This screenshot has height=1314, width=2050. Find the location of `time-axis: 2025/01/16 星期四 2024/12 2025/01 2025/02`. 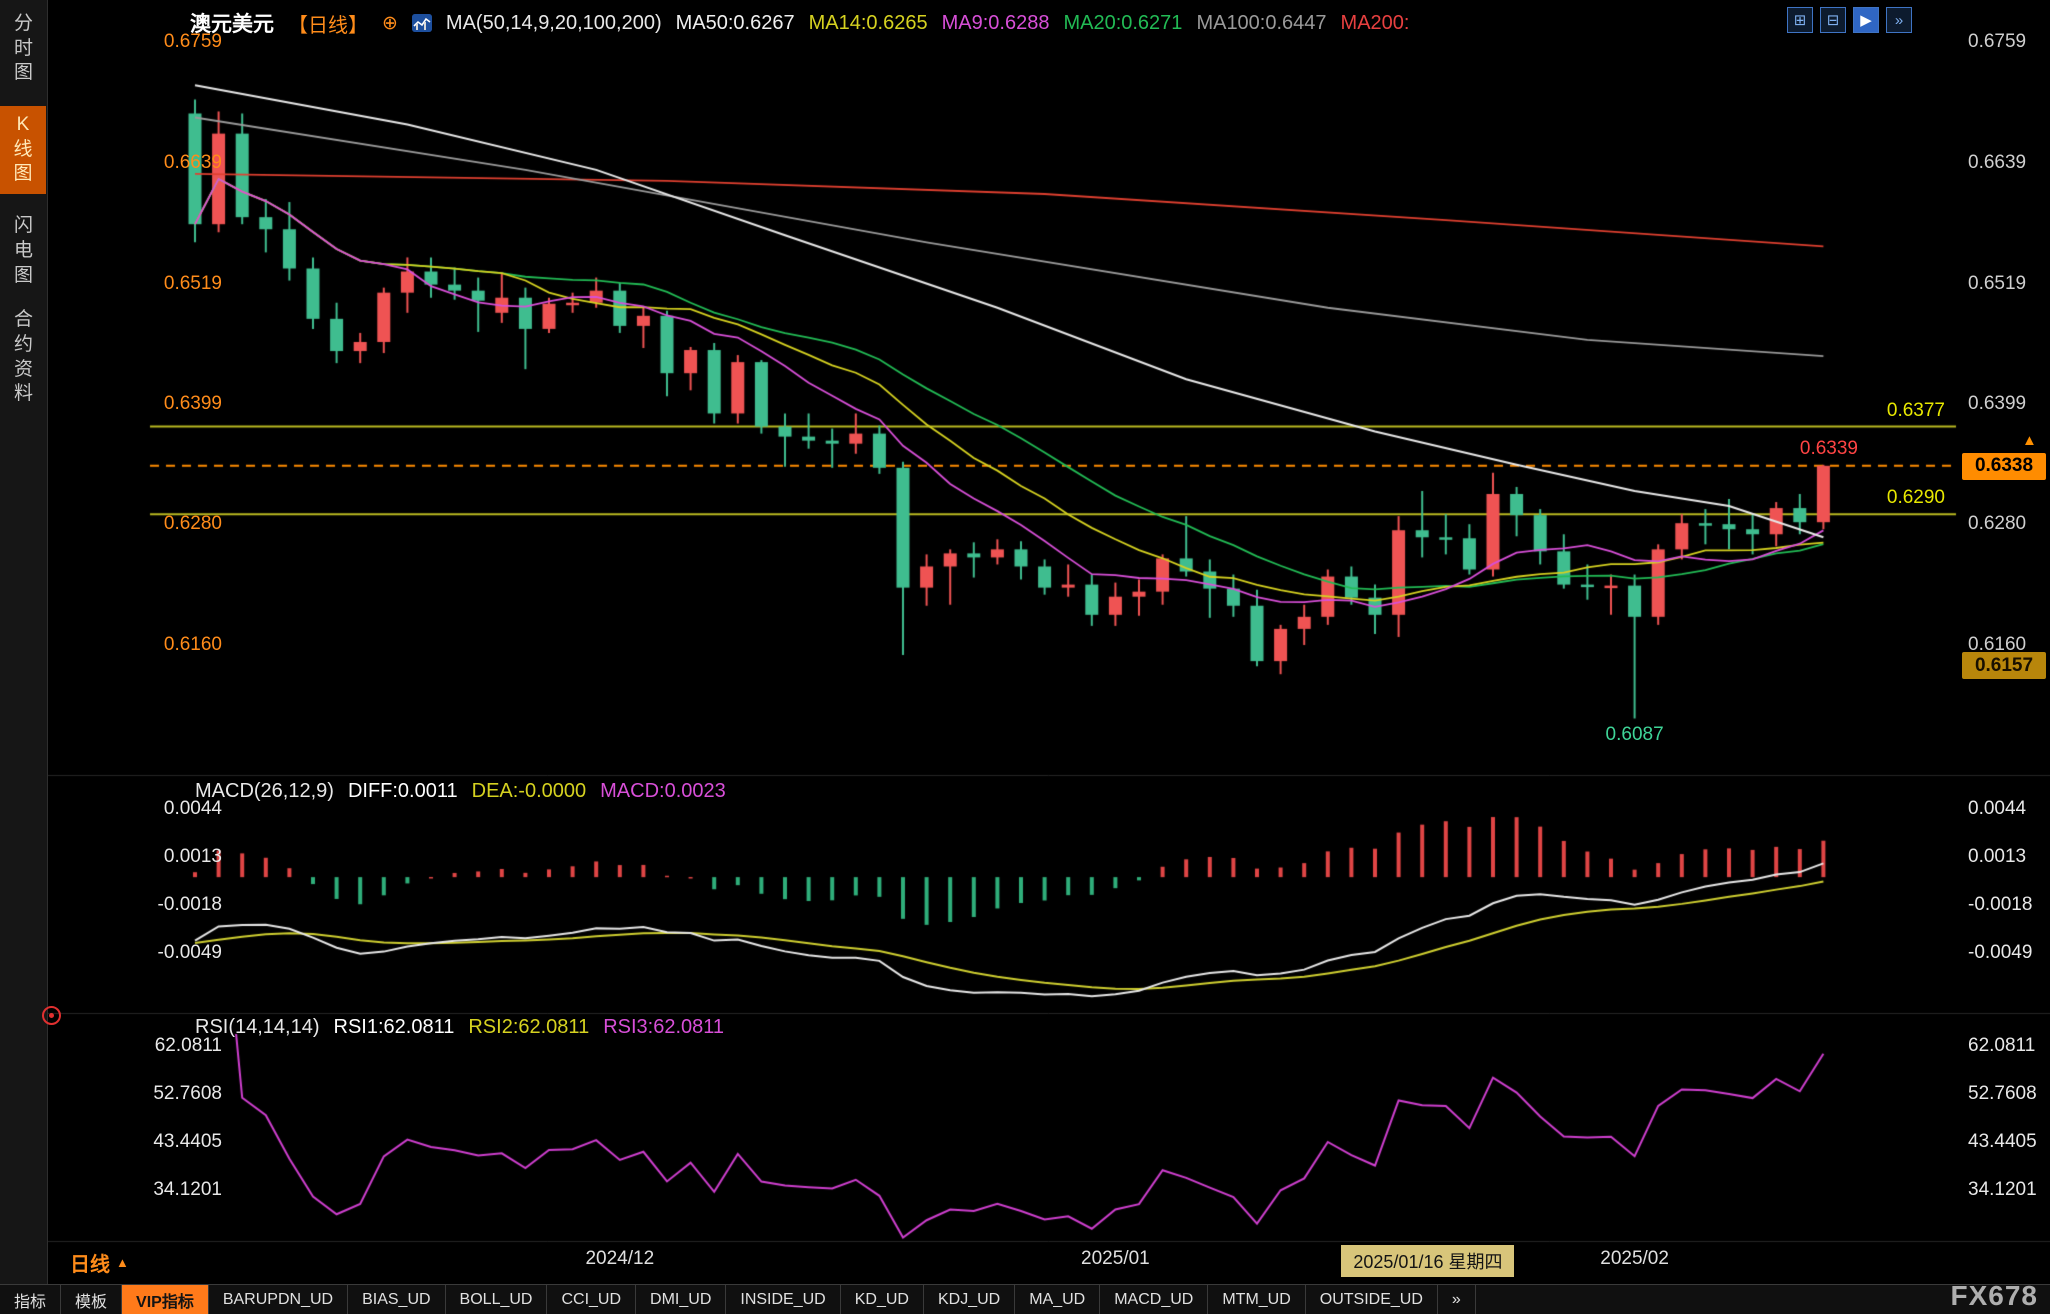

time-axis: 2025/01/16 星期四 2024/12 2025/01 2025/02 is located at coordinates (1025, 1263).